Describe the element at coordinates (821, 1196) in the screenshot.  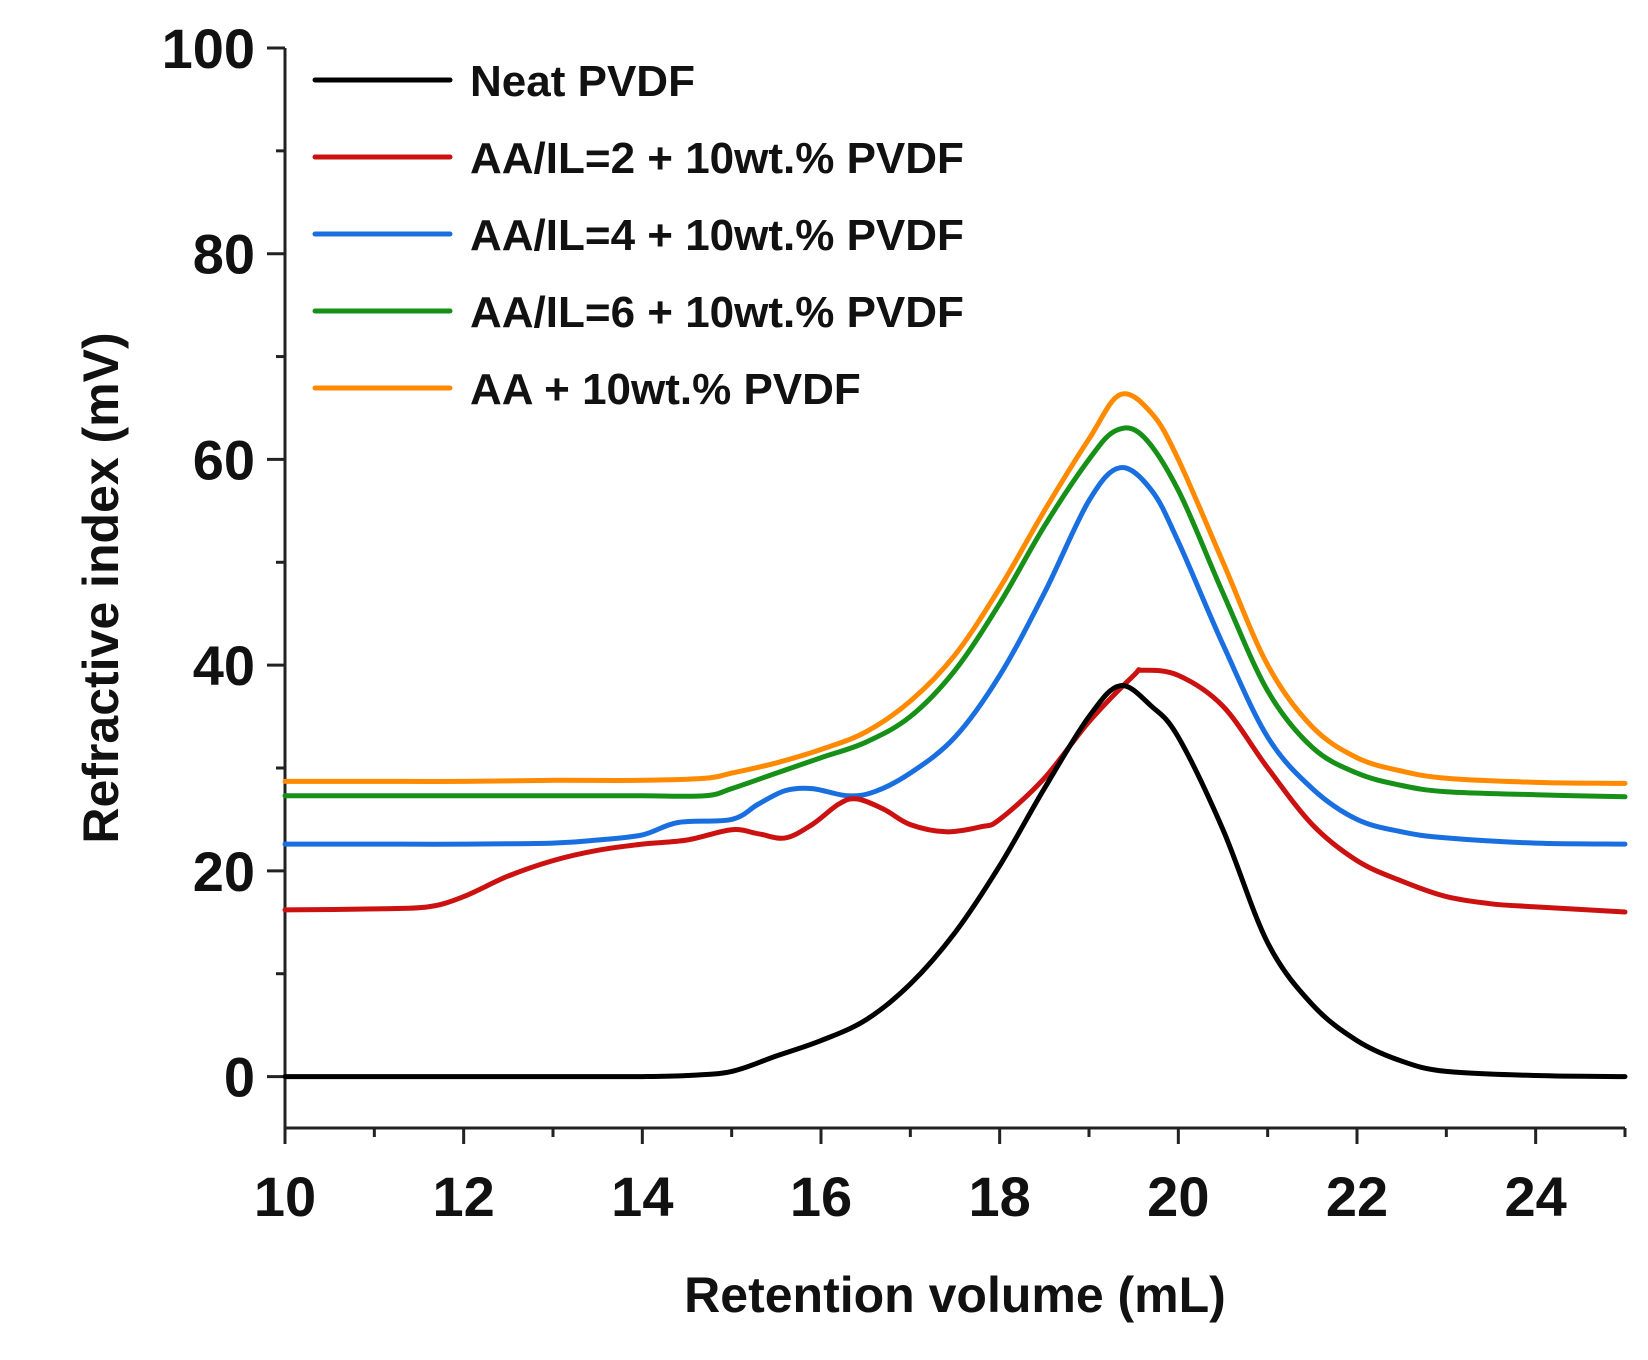
I see `x-tick-label-16: 16` at that location.